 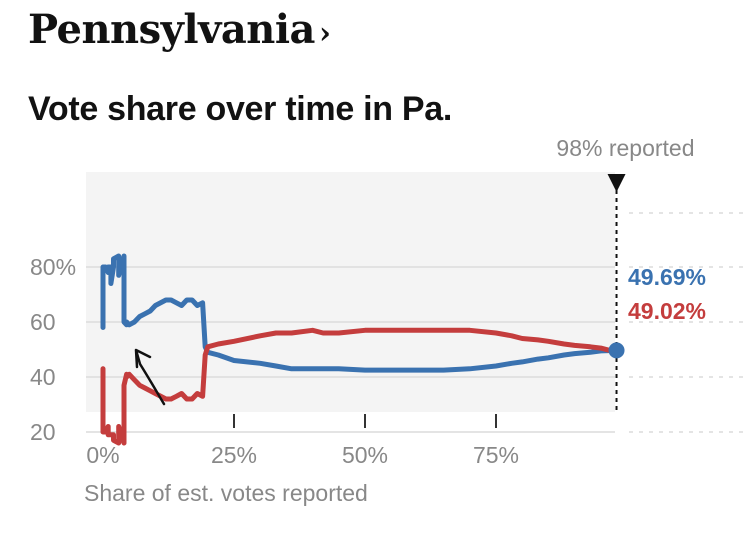 I want to click on x-tick-label: 0%, so click(x=102, y=455).